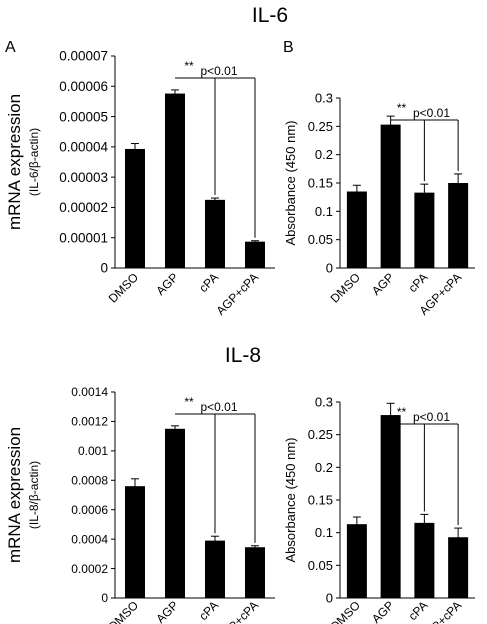 This screenshot has width=487, height=624. Describe the element at coordinates (83, 86) in the screenshot. I see `y-tick-label: 0.00006` at that location.